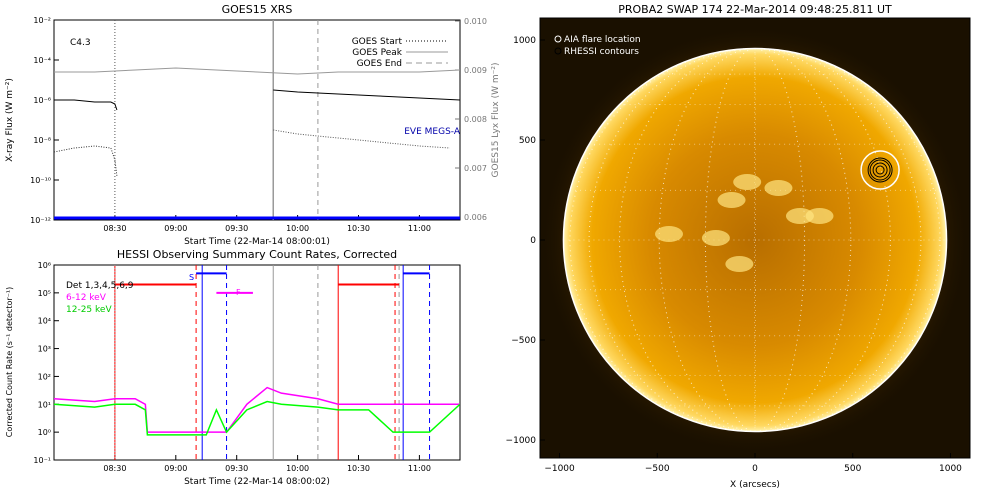 This screenshot has width=1000, height=500. What do you see at coordinates (527, 141) in the screenshot?
I see `swap-ytick-label: 500` at bounding box center [527, 141].